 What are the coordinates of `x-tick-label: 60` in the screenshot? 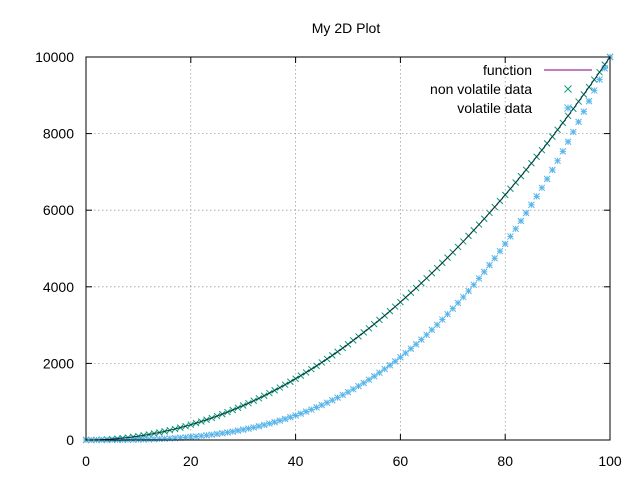 It's located at (401, 461).